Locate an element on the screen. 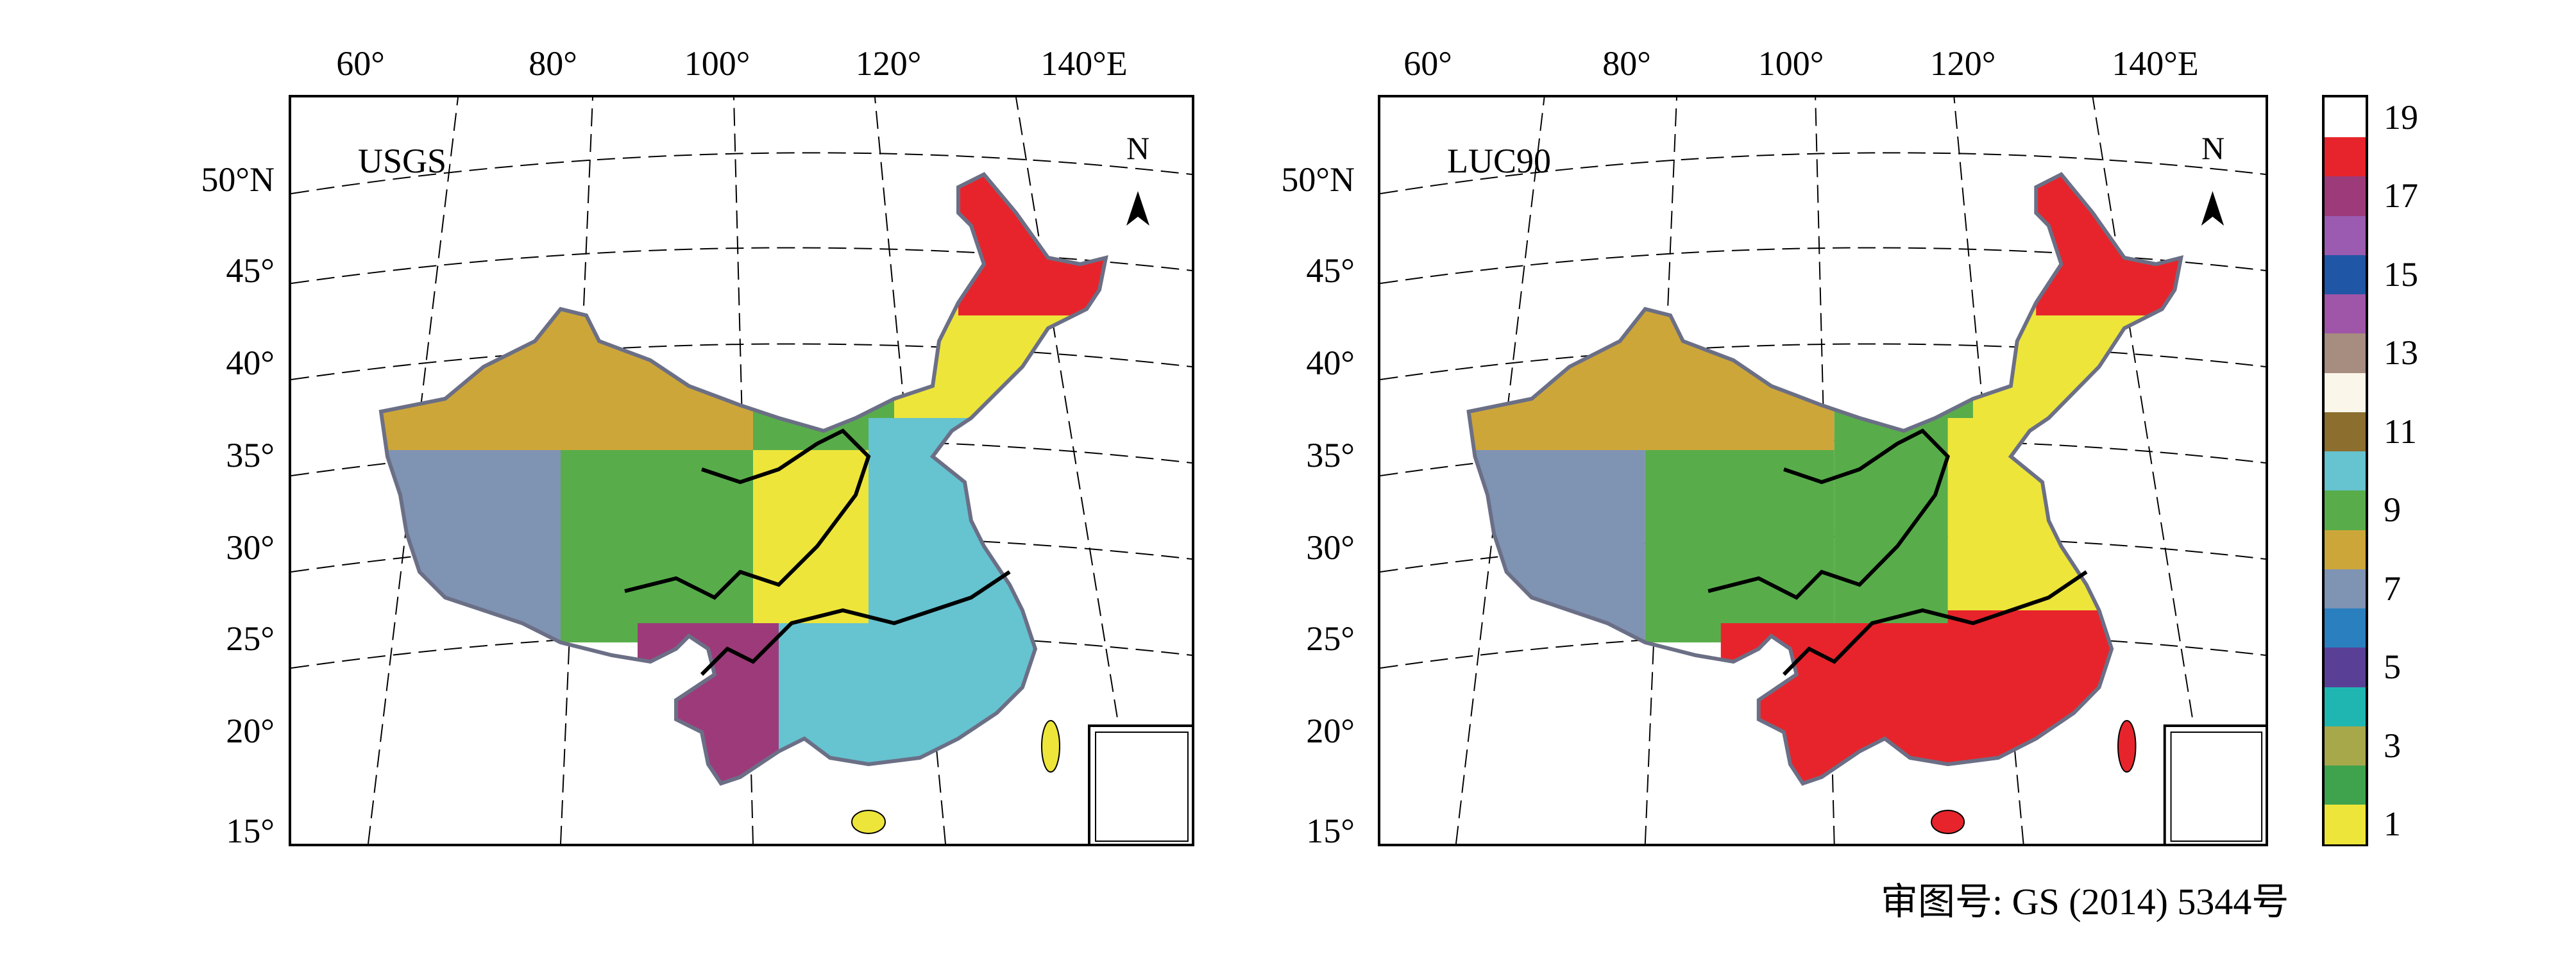 This screenshot has width=2576, height=954. legend-label: 7 is located at coordinates (2392, 588).